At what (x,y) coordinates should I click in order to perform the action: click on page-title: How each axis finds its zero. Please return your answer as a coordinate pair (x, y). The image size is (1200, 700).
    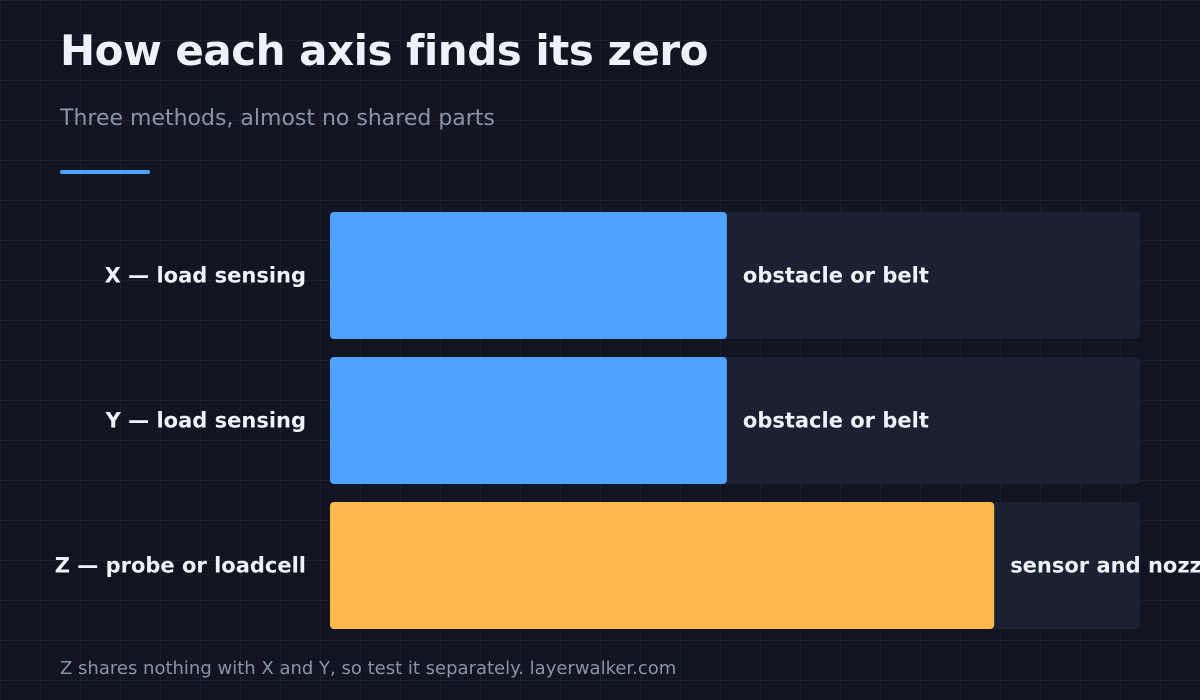
    Looking at the image, I should click on (384, 50).